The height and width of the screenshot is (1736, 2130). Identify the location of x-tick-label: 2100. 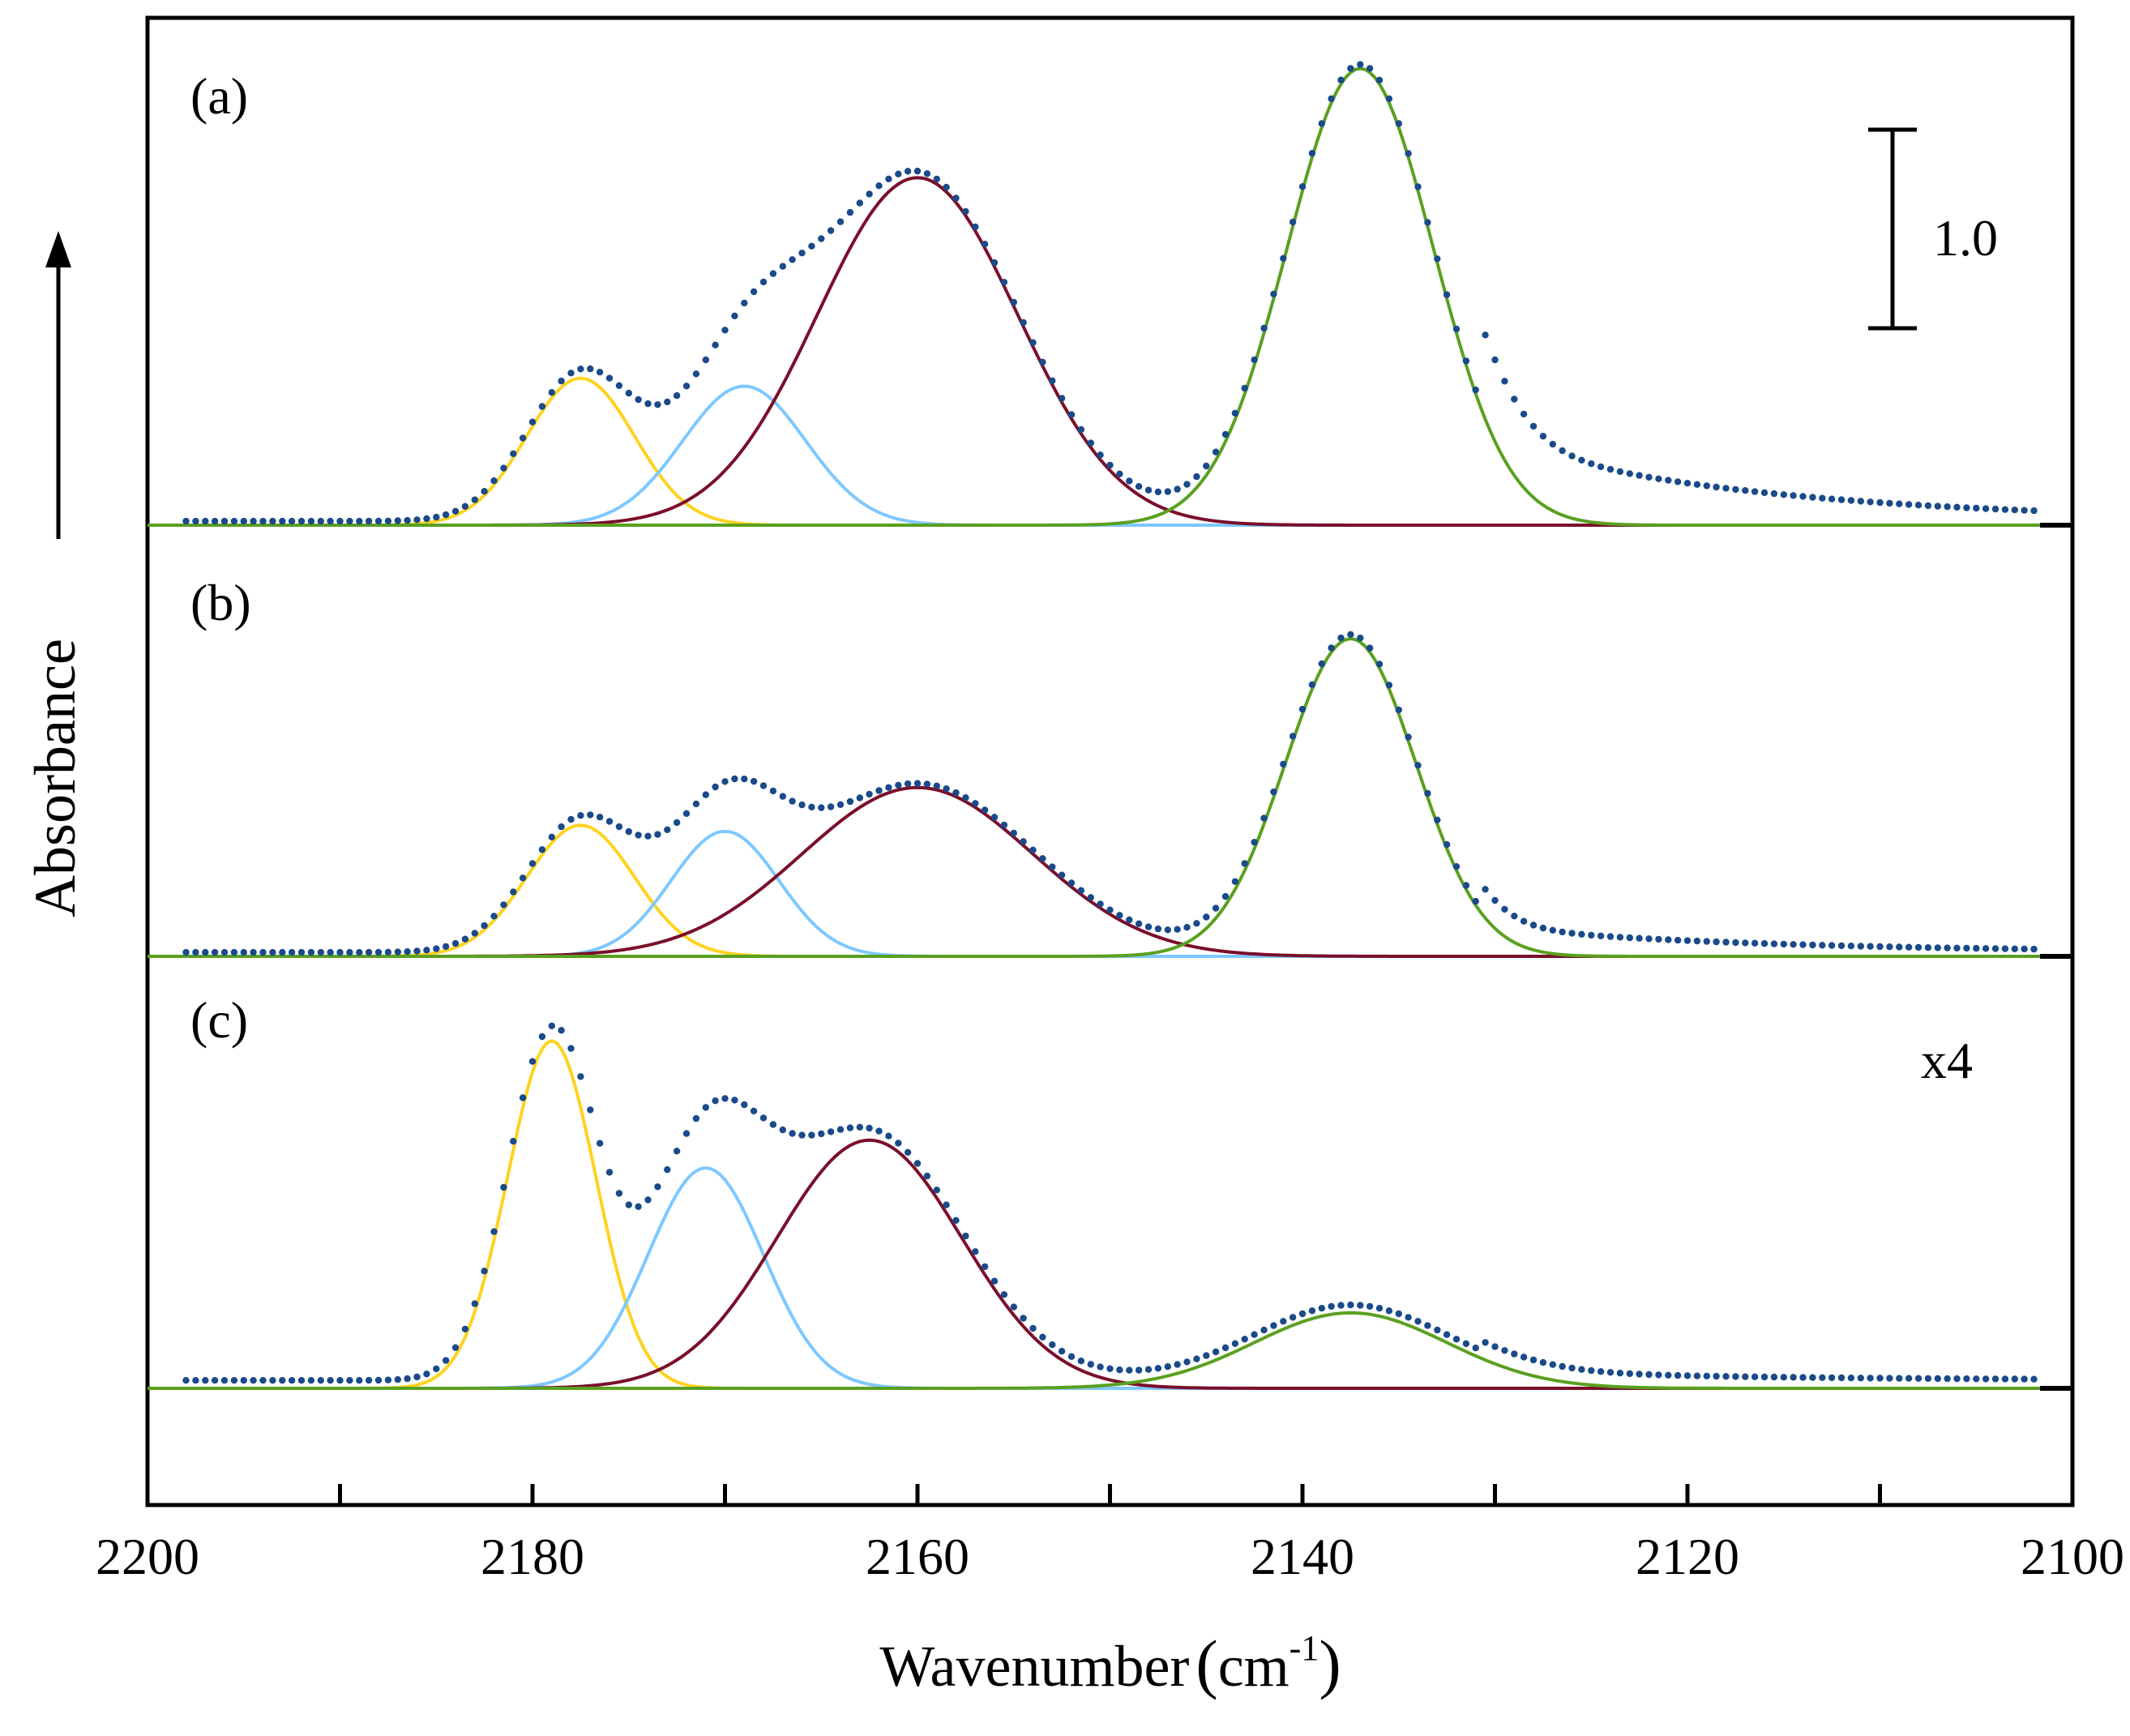
(2072, 1556).